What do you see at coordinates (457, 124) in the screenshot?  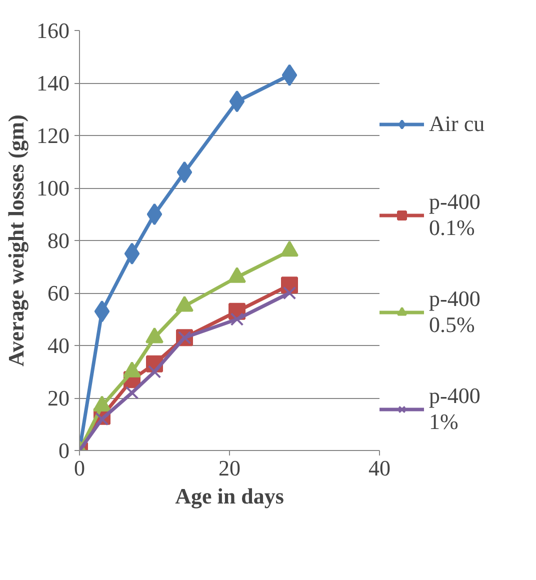 I see `legend-label: Air cu` at bounding box center [457, 124].